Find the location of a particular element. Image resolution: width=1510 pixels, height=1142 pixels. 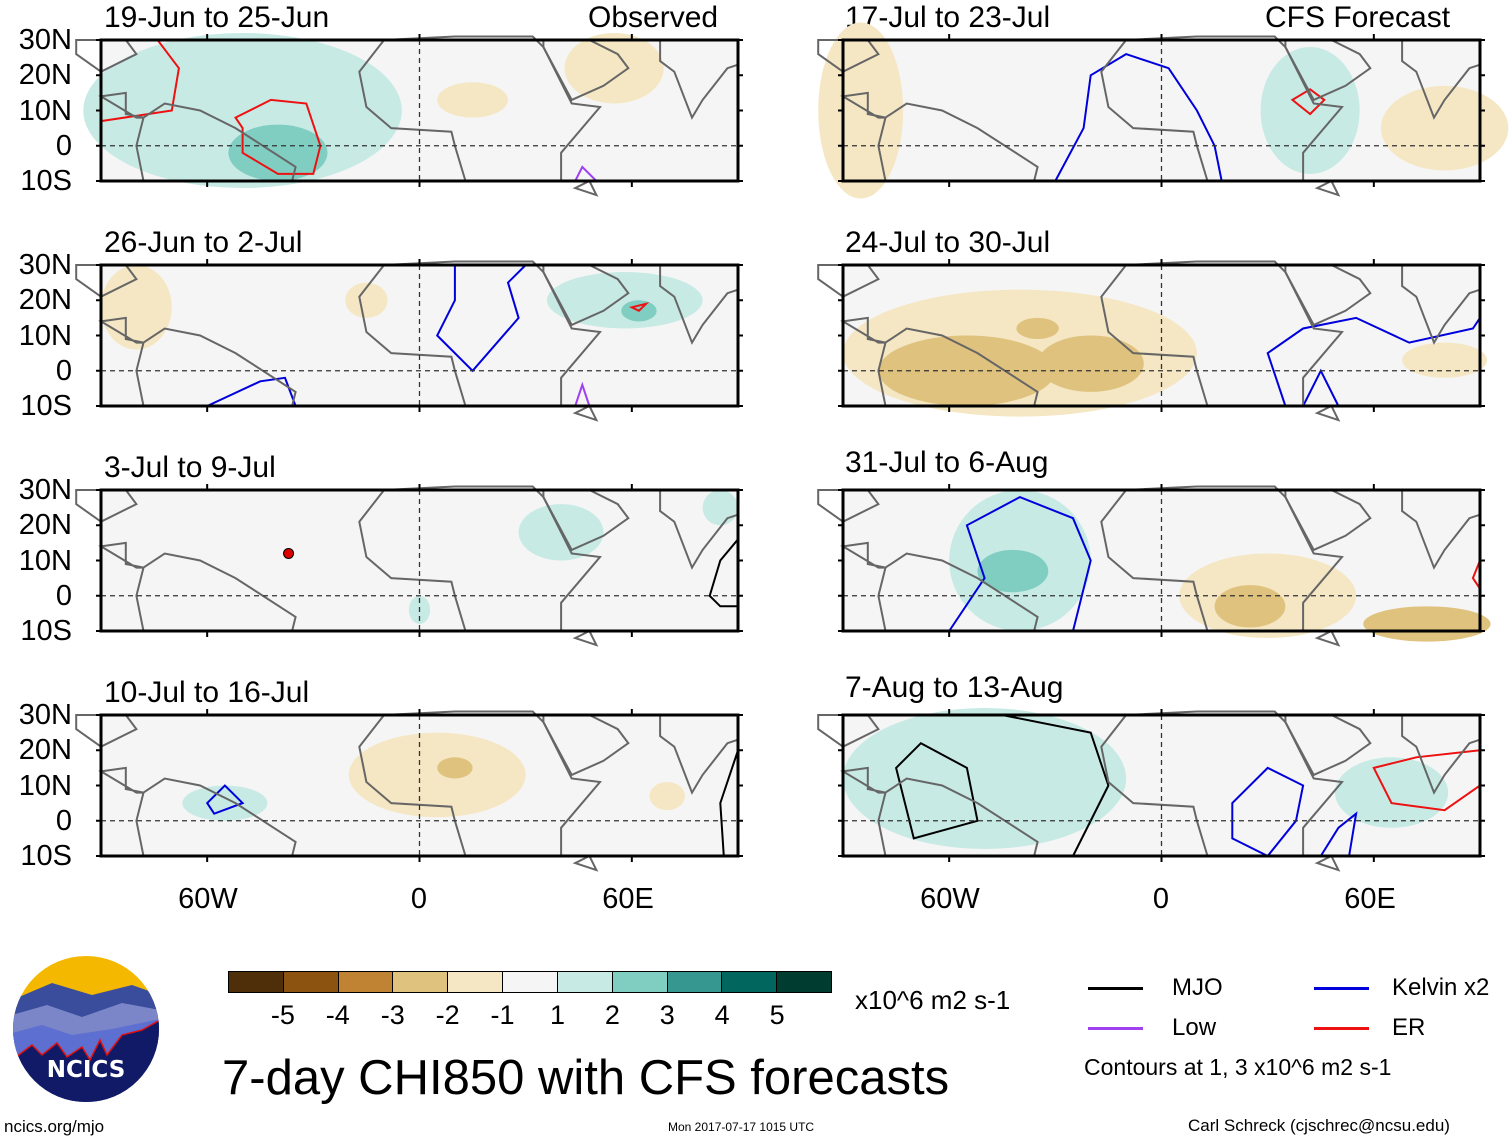

panel-title-p2: 26-Jun to 2-Jul is located at coordinates (203, 242).